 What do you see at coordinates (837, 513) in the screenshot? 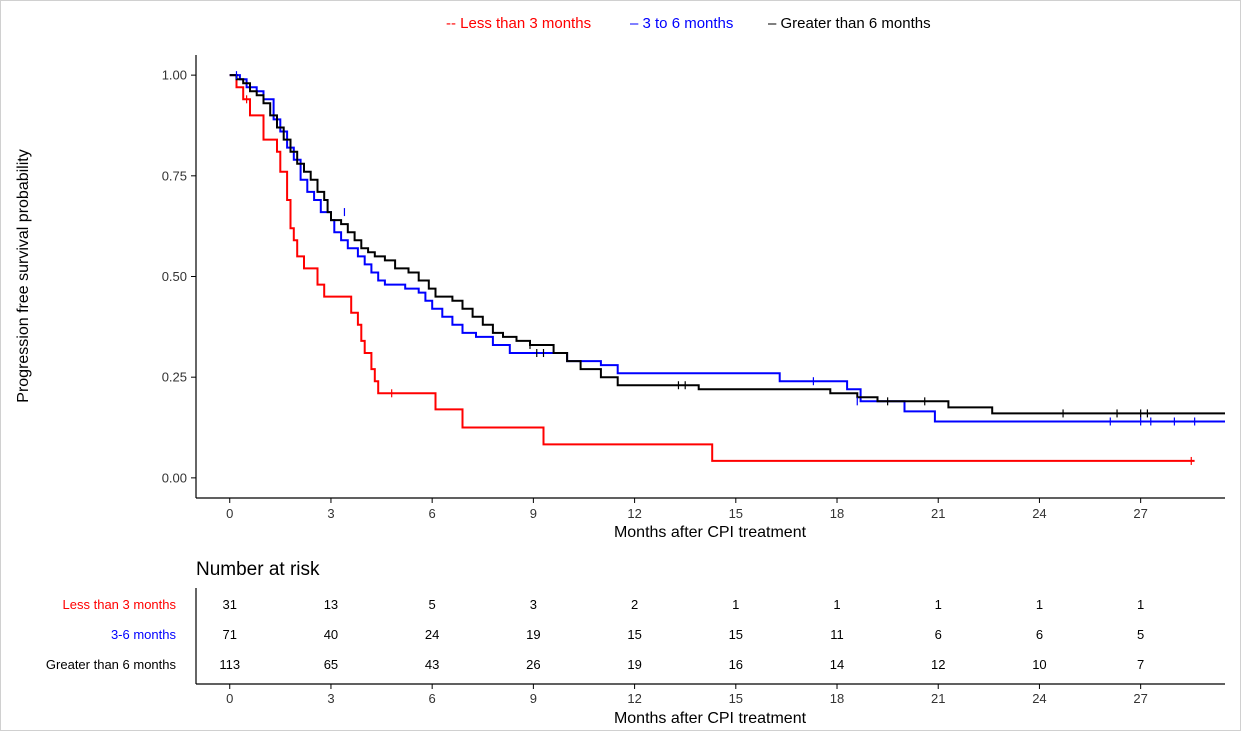
I see `x-tick-label: 18` at bounding box center [837, 513].